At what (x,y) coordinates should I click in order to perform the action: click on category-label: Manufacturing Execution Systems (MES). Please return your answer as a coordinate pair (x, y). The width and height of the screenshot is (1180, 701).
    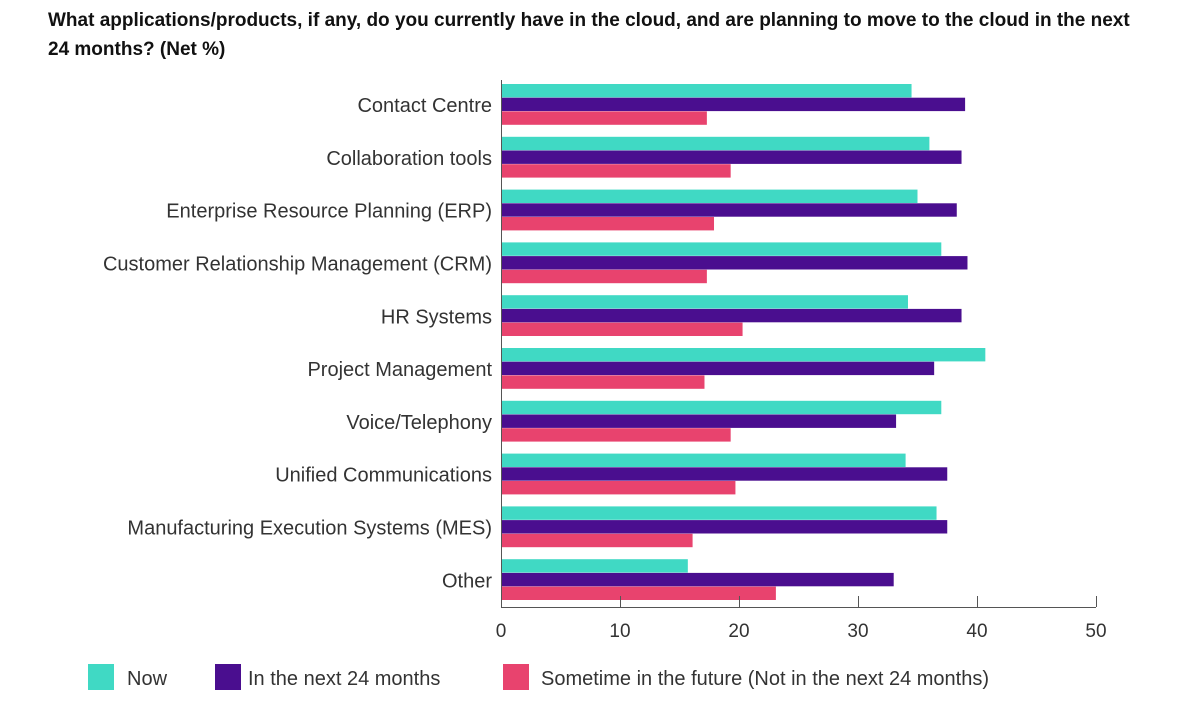
    Looking at the image, I should click on (309, 529).